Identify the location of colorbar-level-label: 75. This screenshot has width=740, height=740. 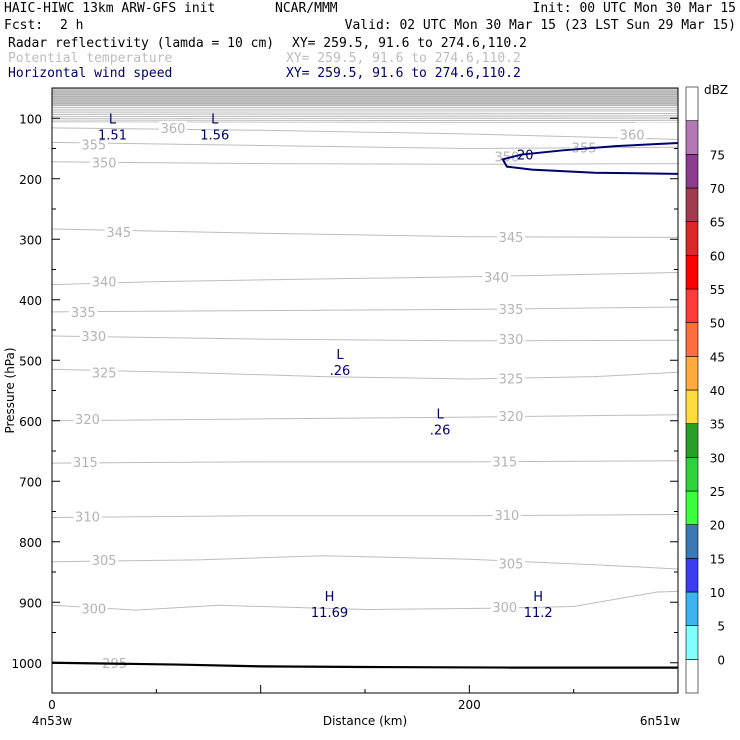
(717, 155).